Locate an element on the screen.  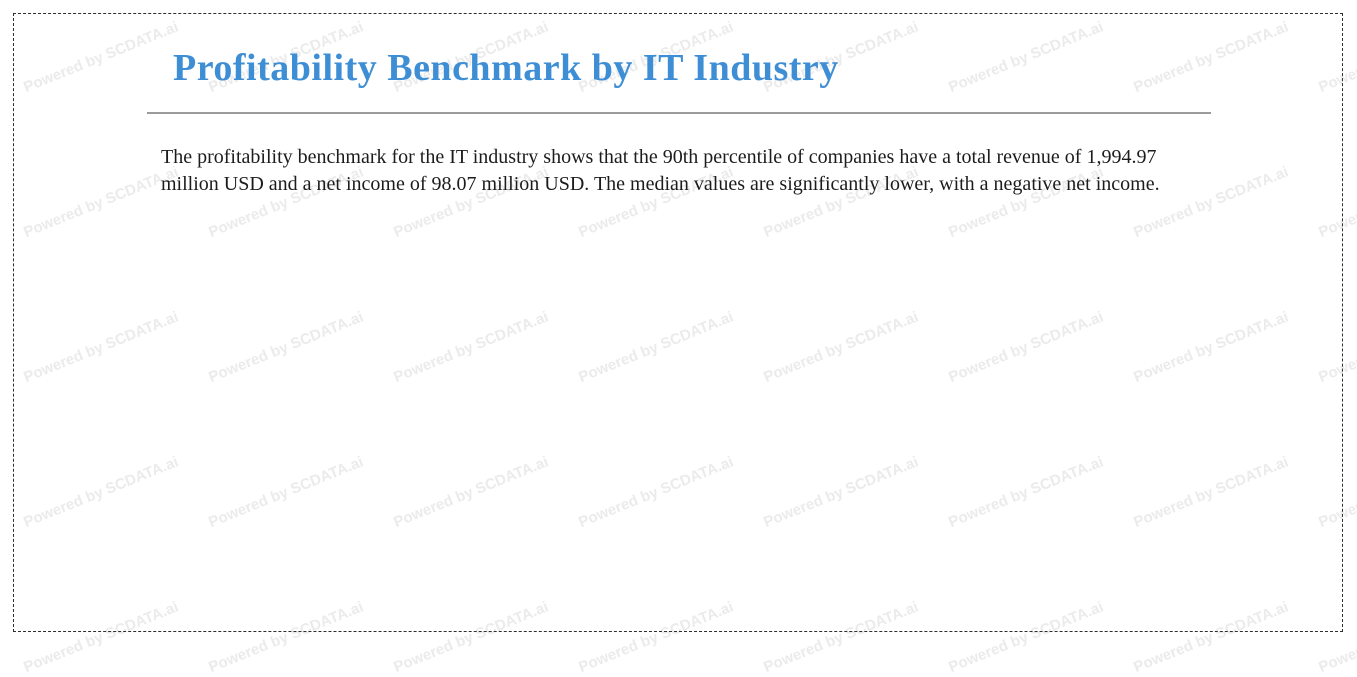
page-title: Profitability Benchmark by IT Industry is located at coordinates (506, 68).